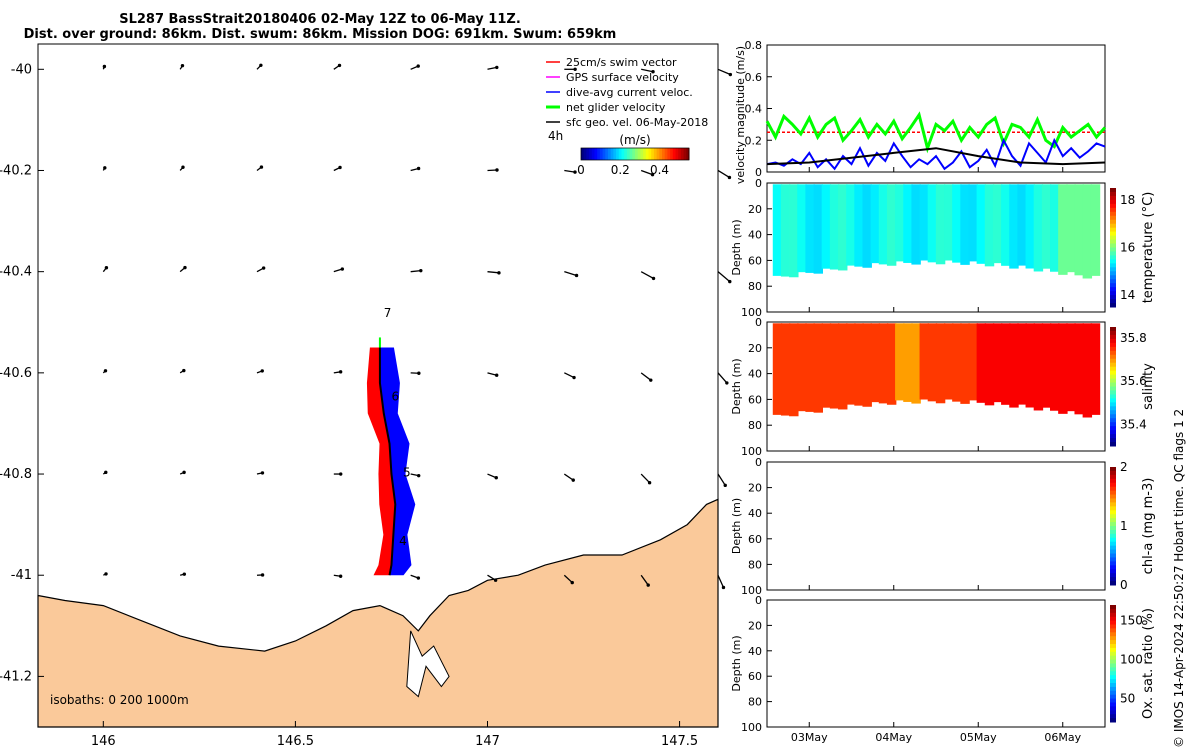 The width and height of the screenshot is (1200, 750). Describe the element at coordinates (659, 170) in the screenshot. I see `colorbar-tick-label: 0.4` at that location.